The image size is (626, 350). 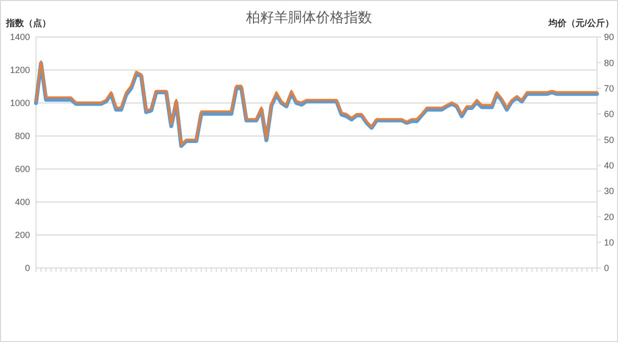 What do you see at coordinates (609, 165) in the screenshot?
I see `y2-tick-label: 40` at bounding box center [609, 165].